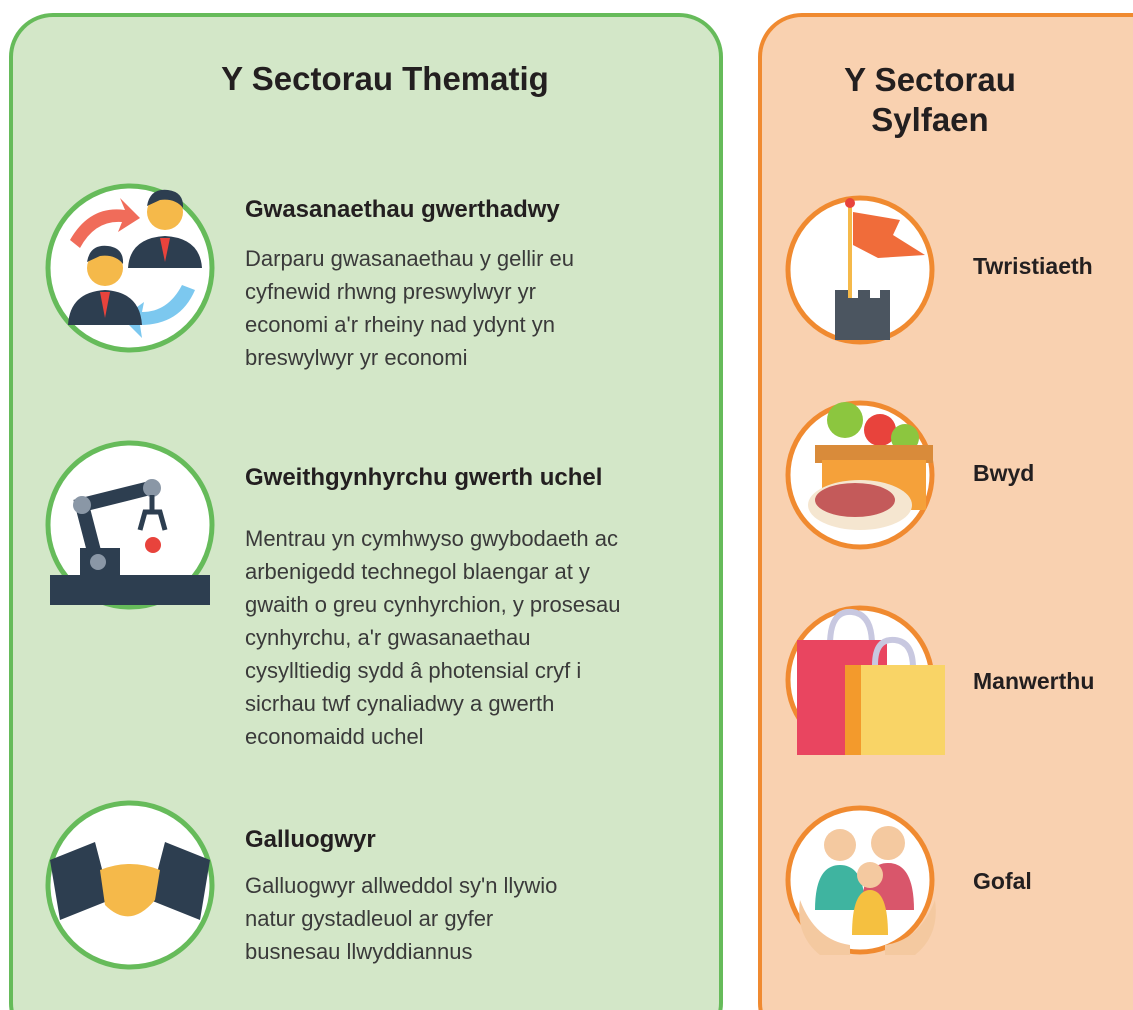 The width and height of the screenshot is (1133, 1010). What do you see at coordinates (1002, 881) in the screenshot?
I see `sector-label: Gofal` at bounding box center [1002, 881].